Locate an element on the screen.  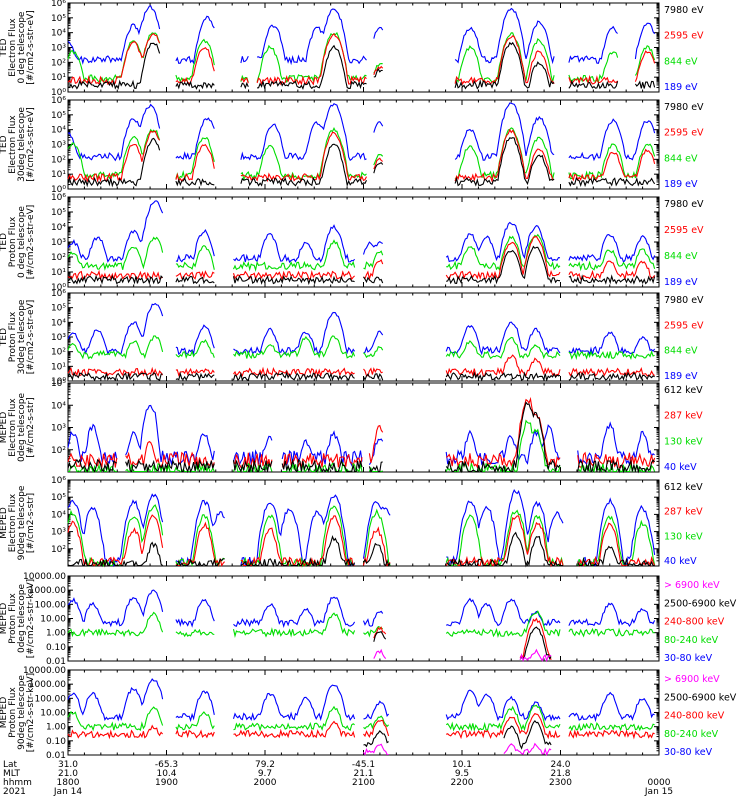
y-axis-label-line: [#/cm2-s-str] is located at coordinates (31, 523).